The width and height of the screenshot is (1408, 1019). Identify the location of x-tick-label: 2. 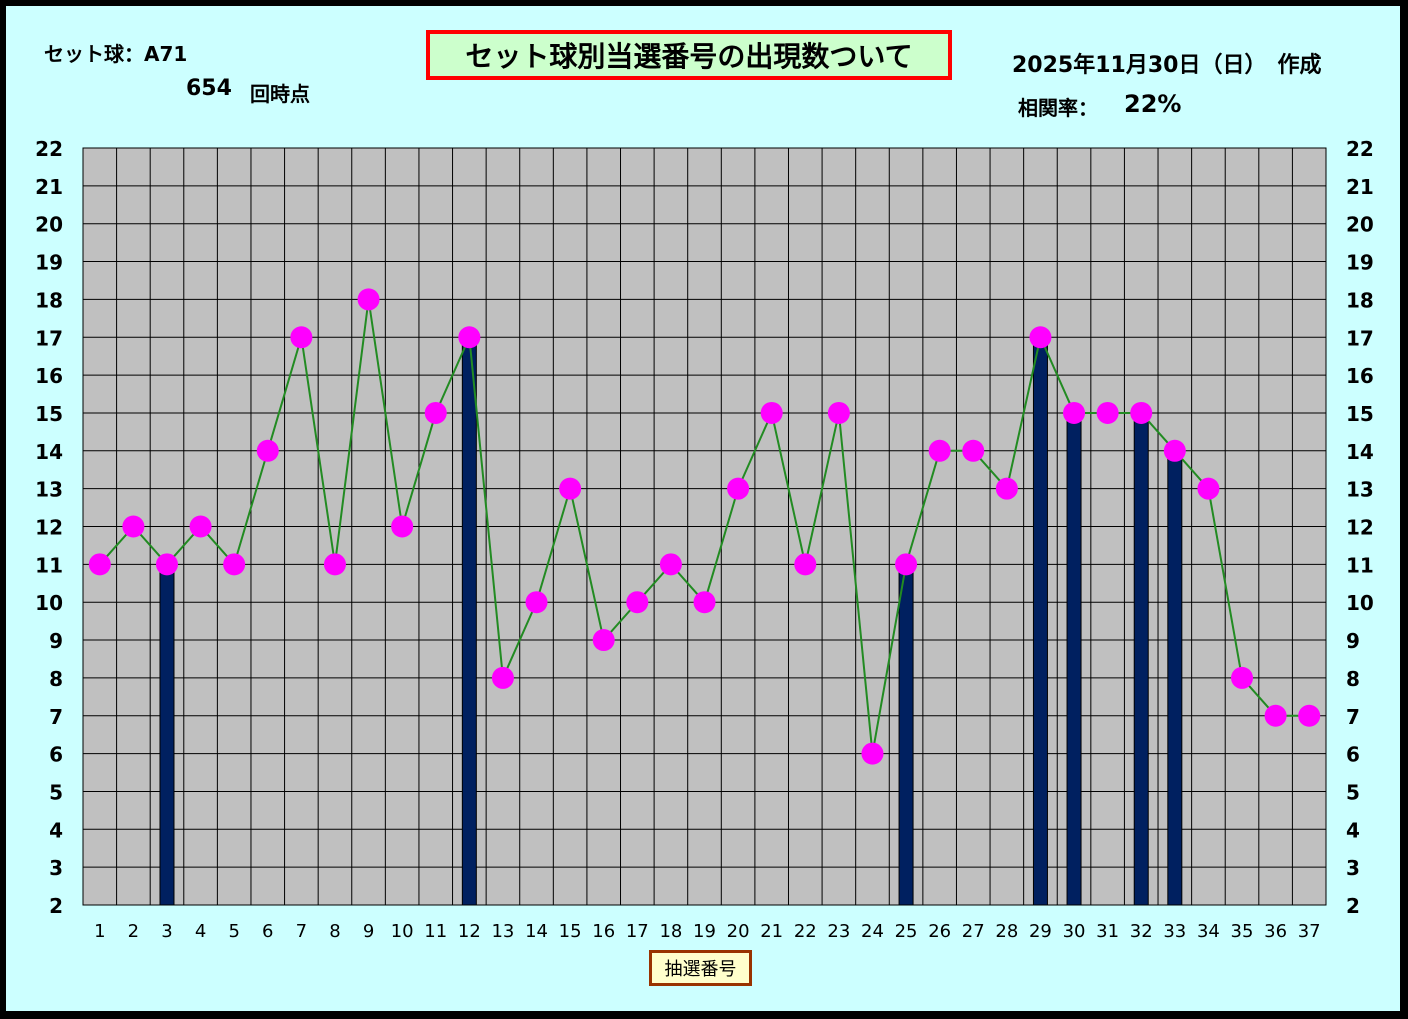
(133, 931).